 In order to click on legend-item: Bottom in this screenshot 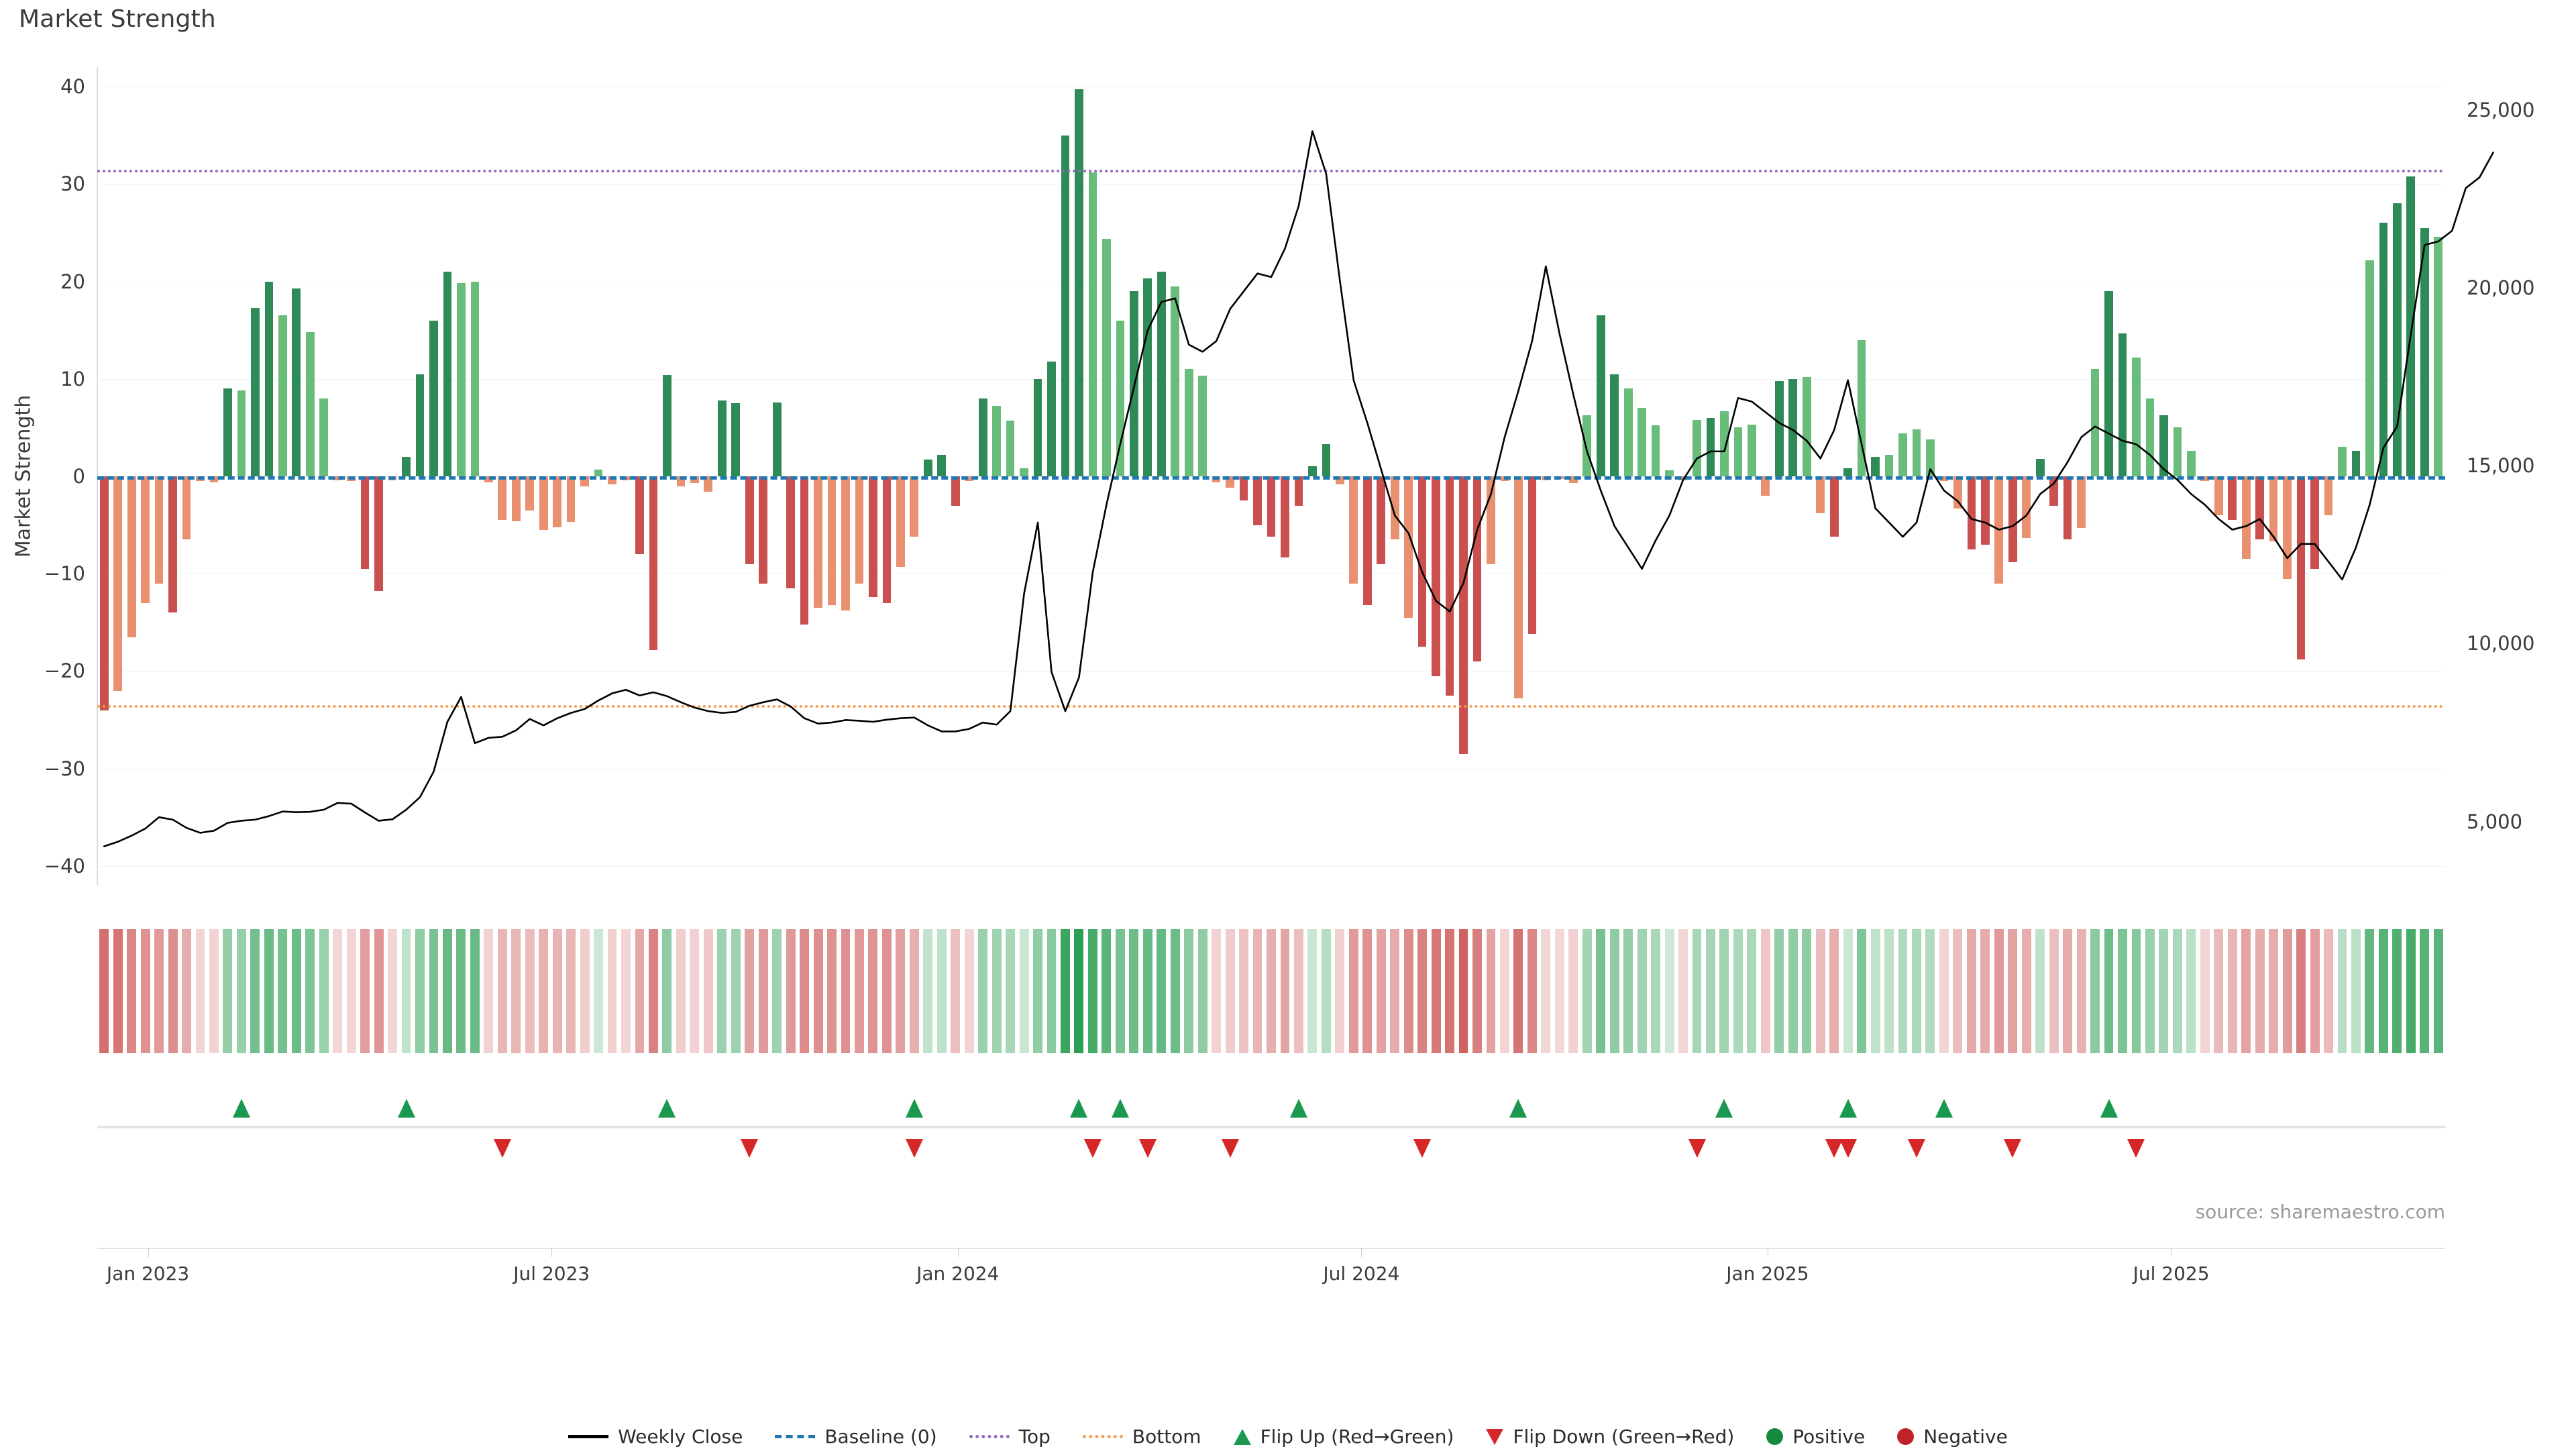, I will do `click(1141, 1437)`.